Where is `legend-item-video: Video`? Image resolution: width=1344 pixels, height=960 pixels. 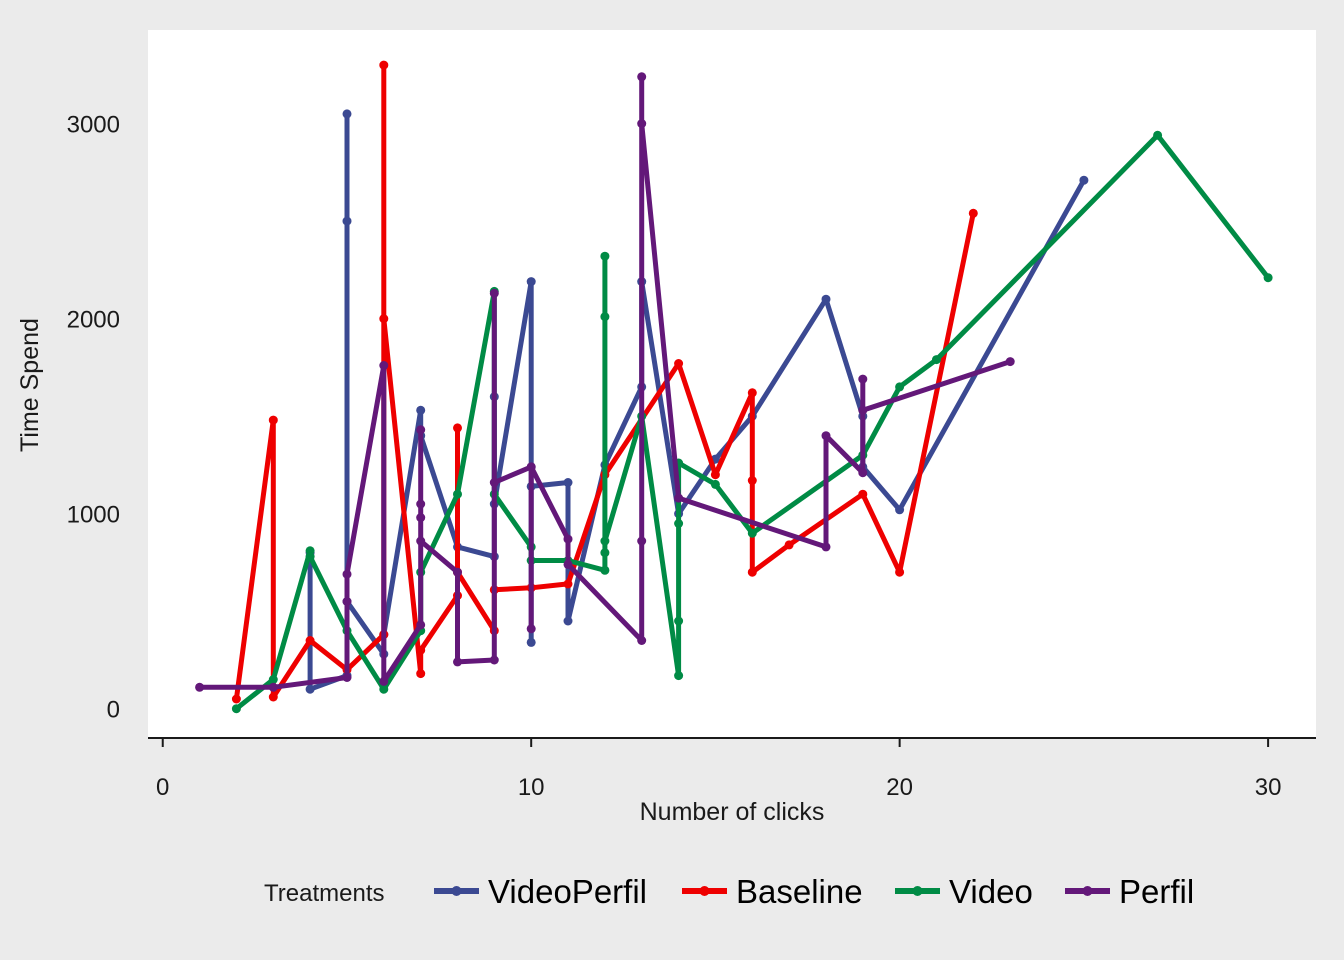 legend-item-video: Video is located at coordinates (964, 891).